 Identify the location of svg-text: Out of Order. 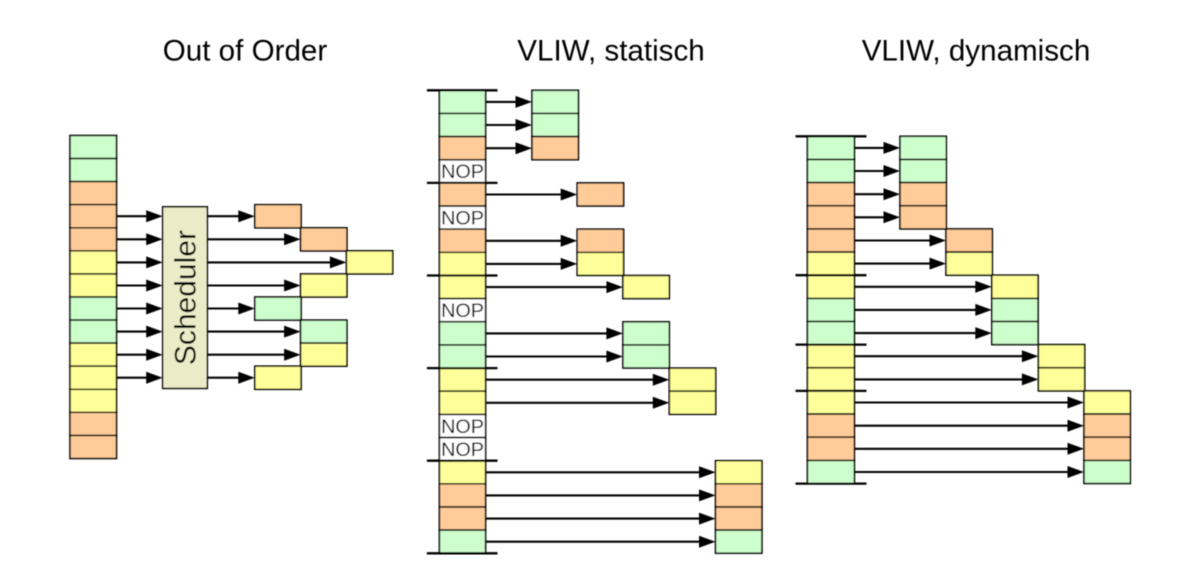
(245, 51).